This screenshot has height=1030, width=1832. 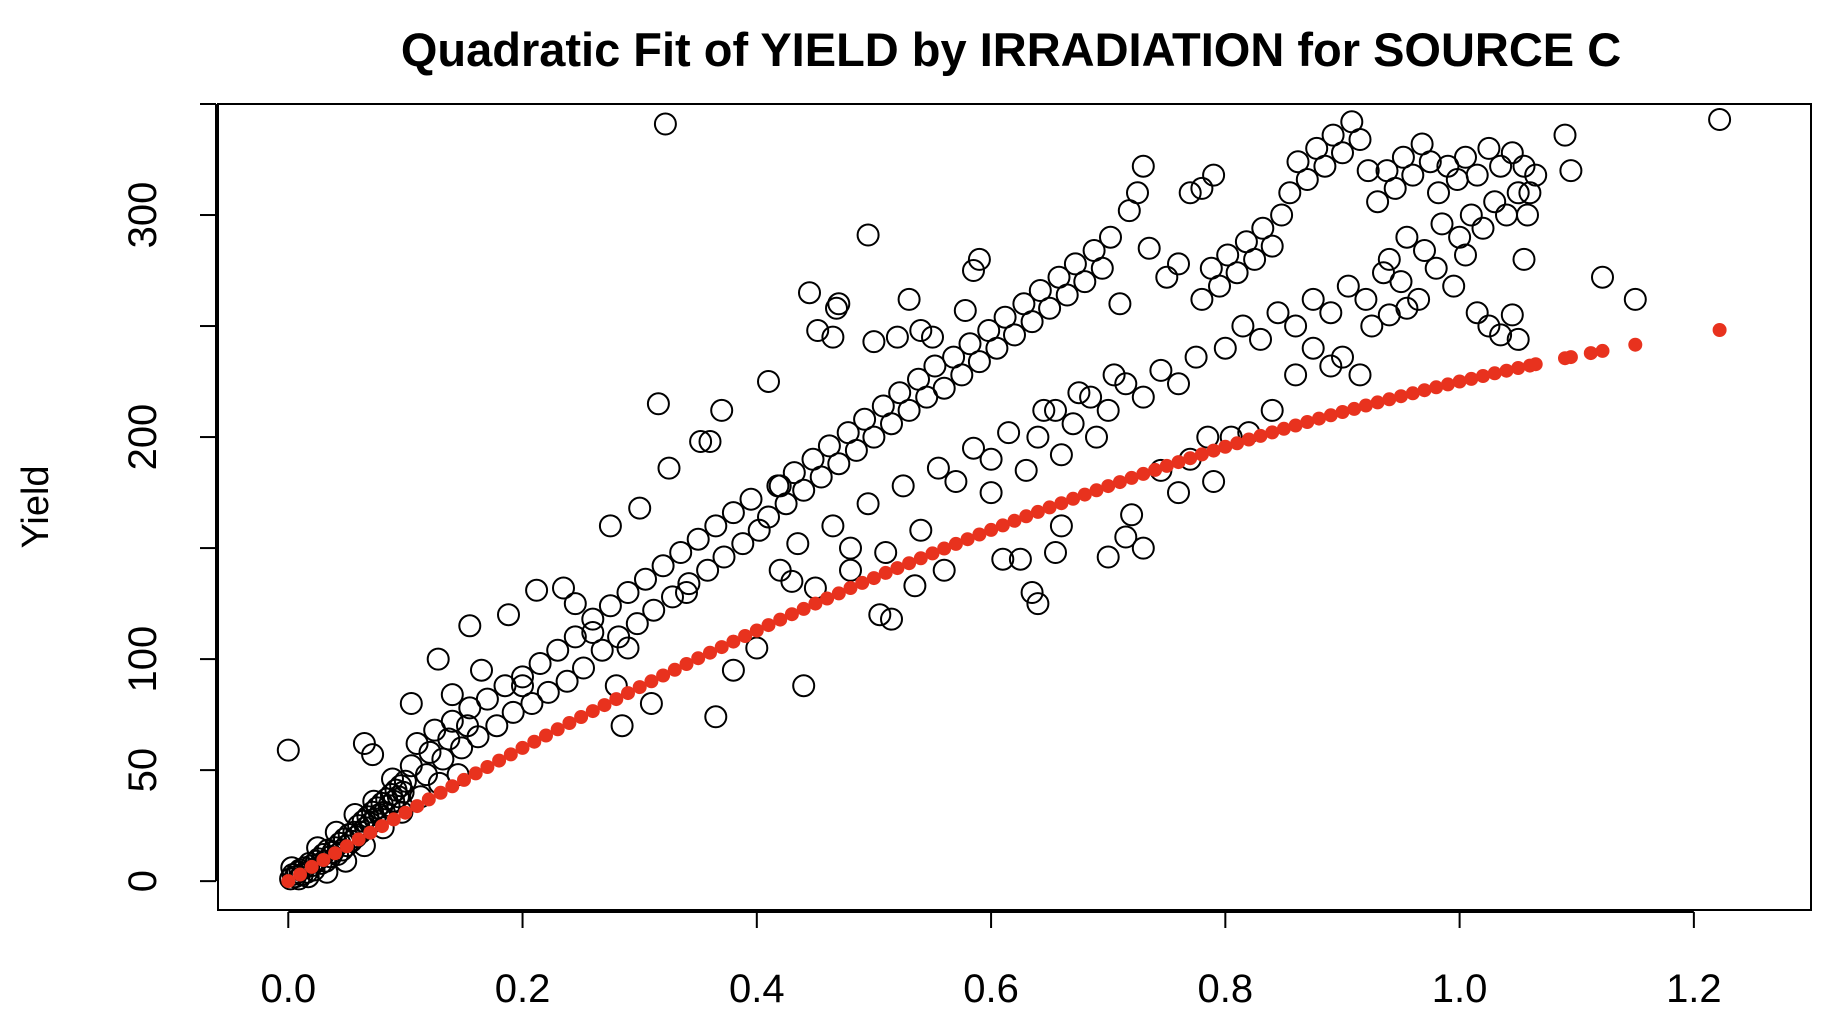 What do you see at coordinates (143, 659) in the screenshot?
I see `y-tick-label: 100` at bounding box center [143, 659].